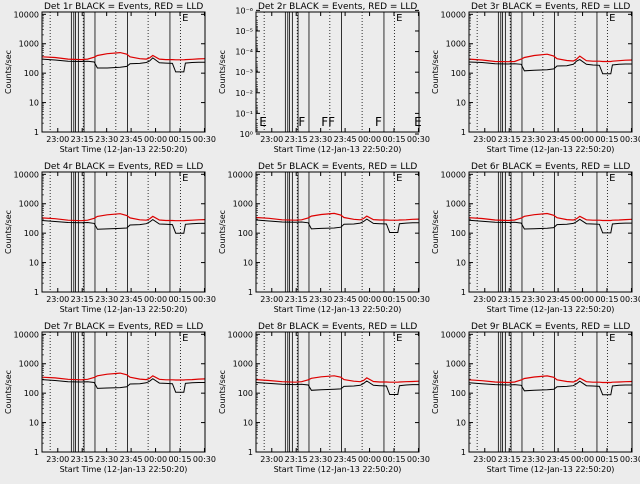 This screenshot has width=640, height=484. I want to click on y-tick-label: 10⁻³, so click(244, 72).